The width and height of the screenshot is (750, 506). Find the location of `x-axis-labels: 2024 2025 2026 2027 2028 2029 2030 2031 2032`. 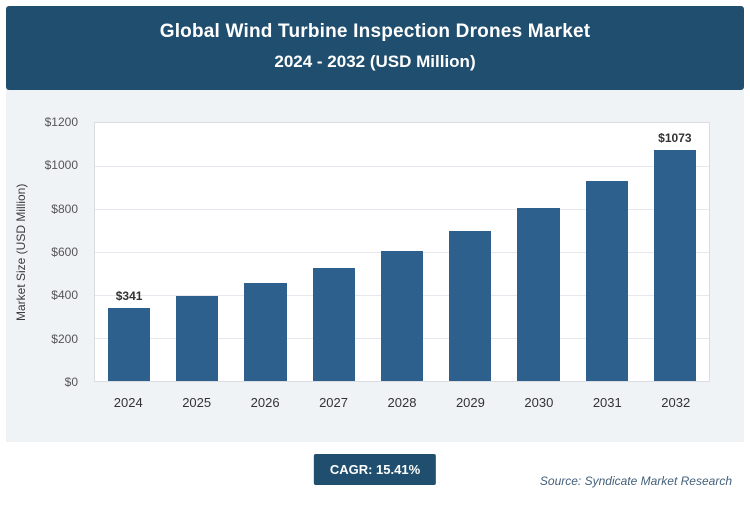

x-axis-labels: 2024 2025 2026 2027 2028 2029 2030 2031 2032 is located at coordinates (402, 402).